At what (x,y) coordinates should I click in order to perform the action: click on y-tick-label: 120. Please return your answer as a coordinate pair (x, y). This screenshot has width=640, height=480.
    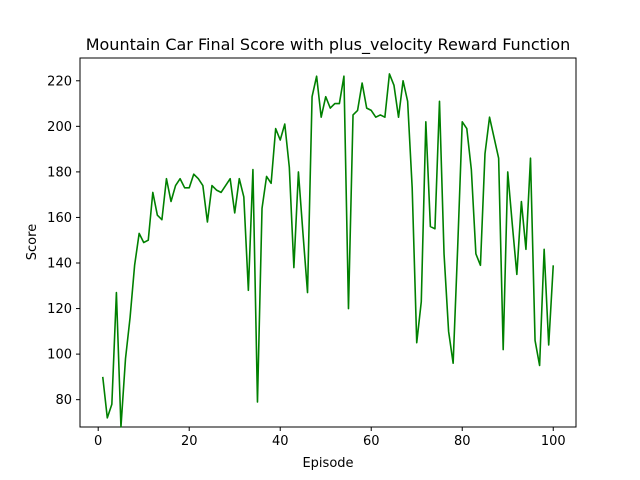
    Looking at the image, I should click on (59, 309).